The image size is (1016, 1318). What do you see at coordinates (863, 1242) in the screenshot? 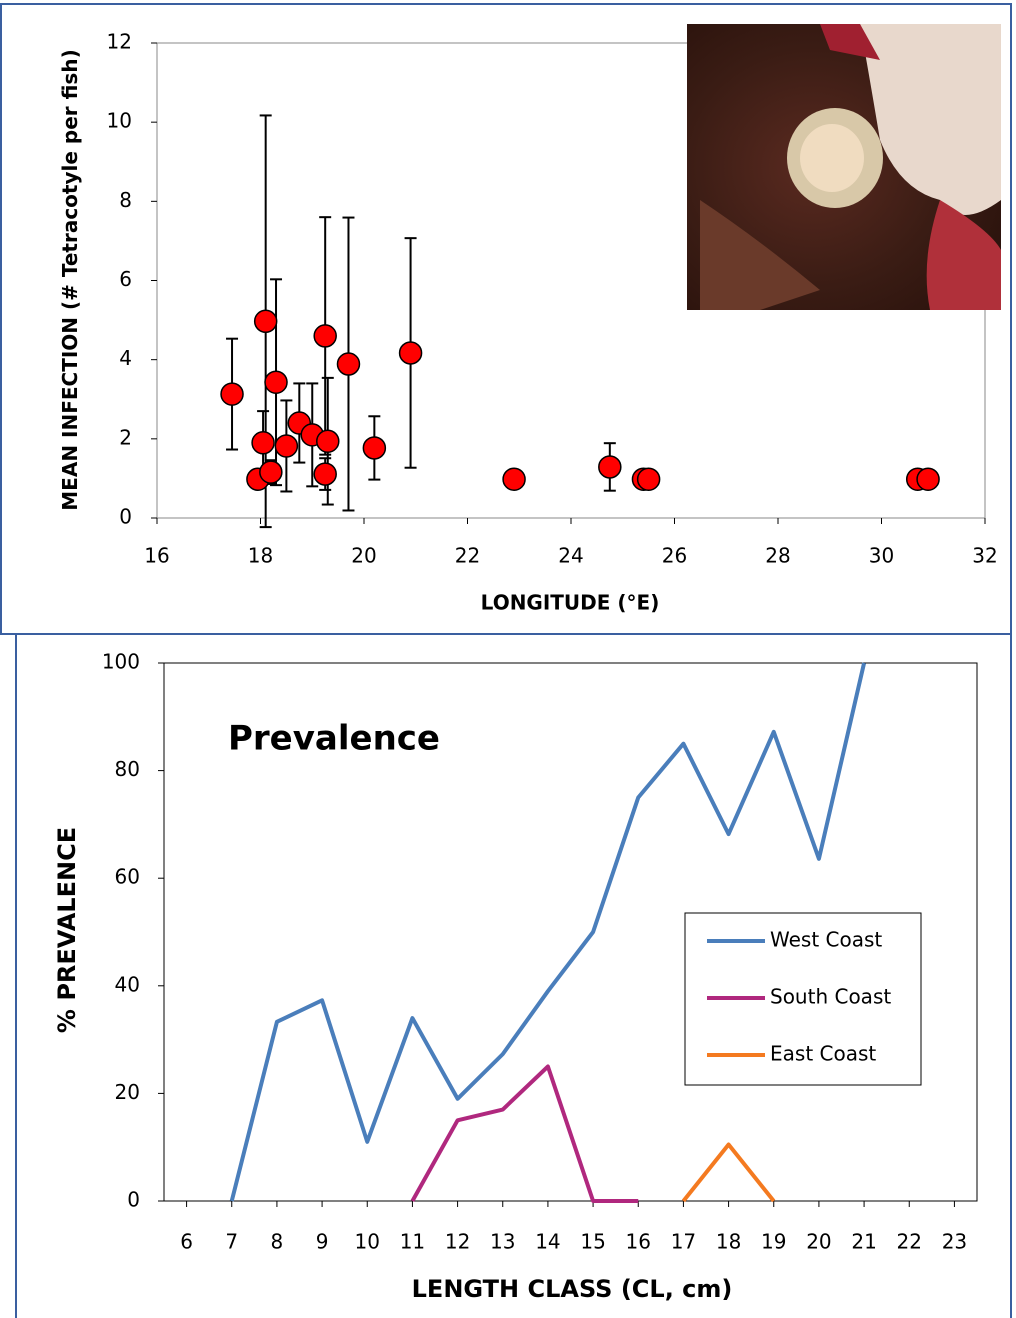
I see `x-tick-label: 21` at bounding box center [863, 1242].